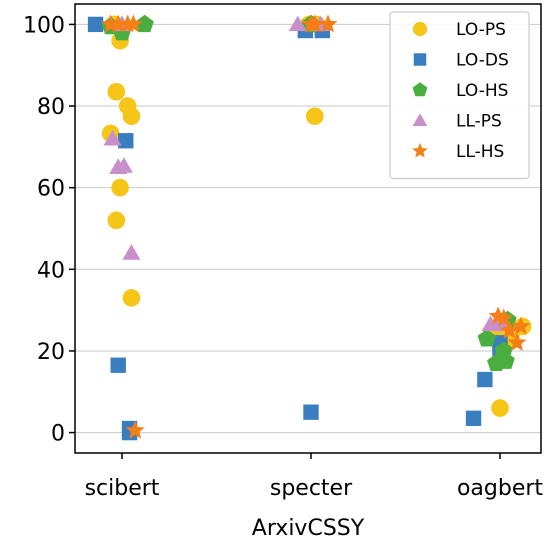  I want to click on y-tick-label: 100, so click(44, 25).